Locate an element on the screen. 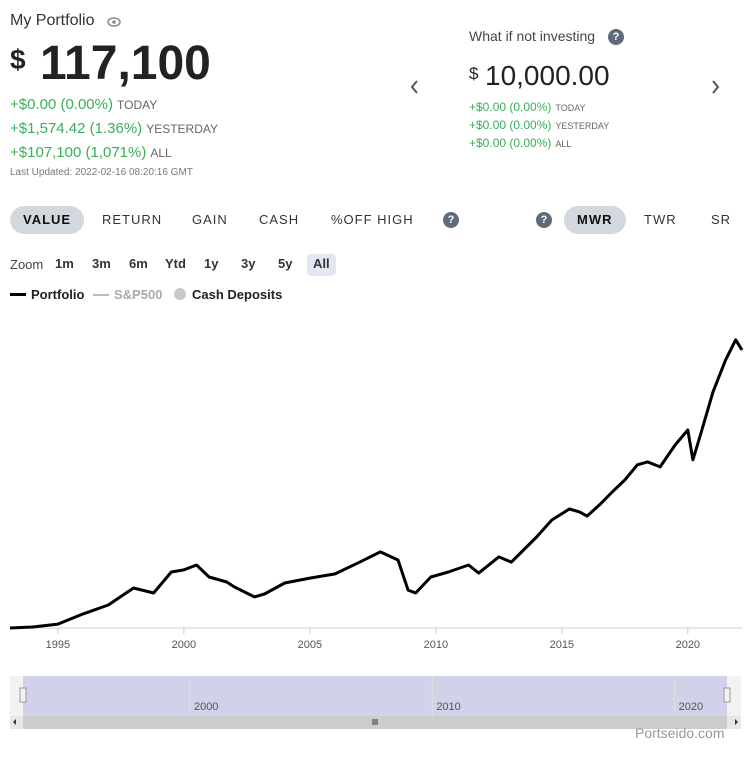  scroll-left is located at coordinates (14, 722).